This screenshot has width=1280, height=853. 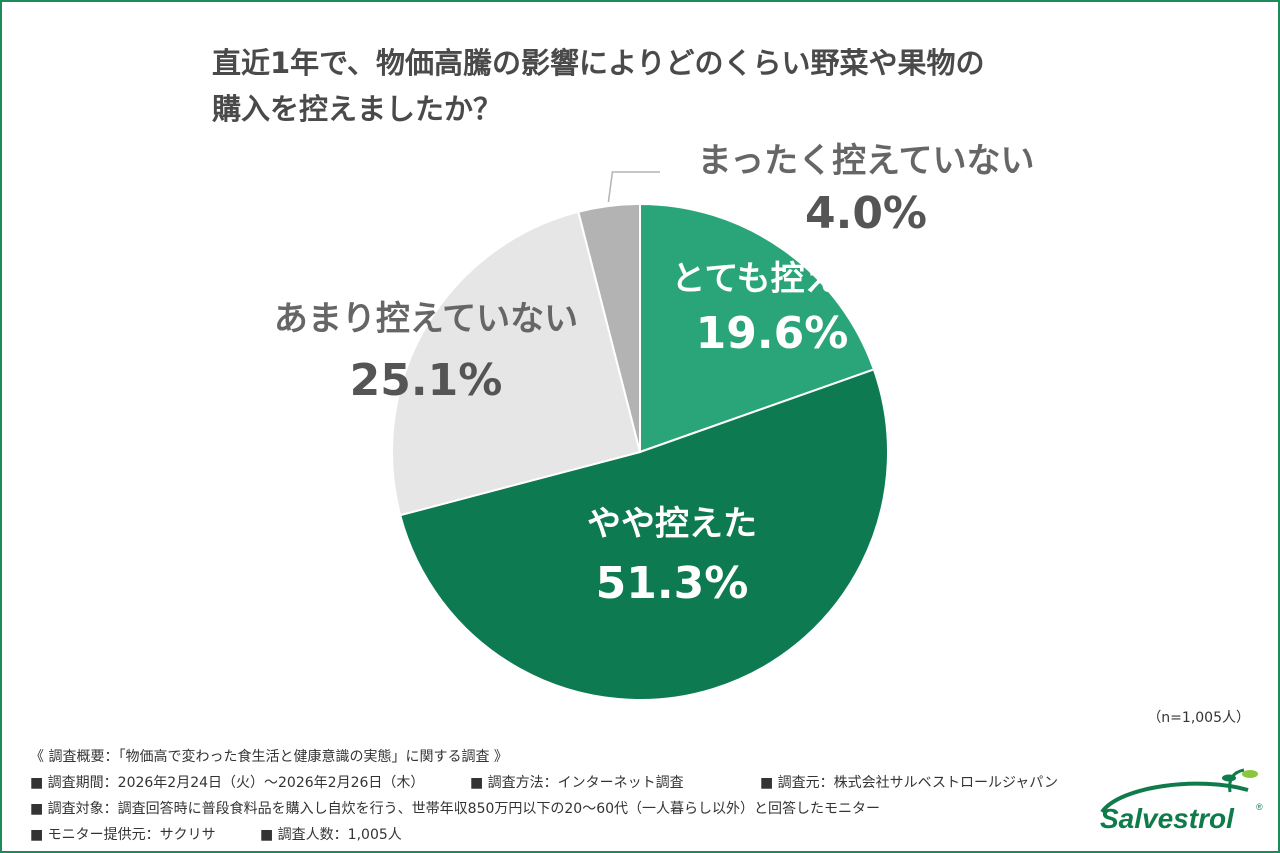 I want to click on title-line-2: 購入を控えましたか？, so click(x=357, y=109).